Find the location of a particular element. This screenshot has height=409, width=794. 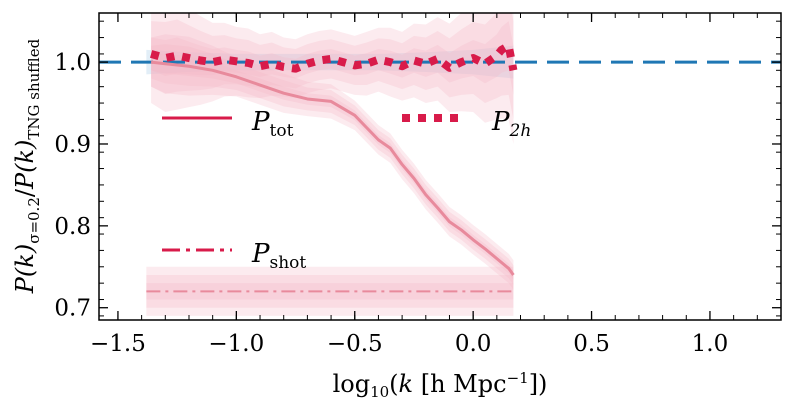

legend-label-p-shot: Pshot is located at coordinates (278, 256).